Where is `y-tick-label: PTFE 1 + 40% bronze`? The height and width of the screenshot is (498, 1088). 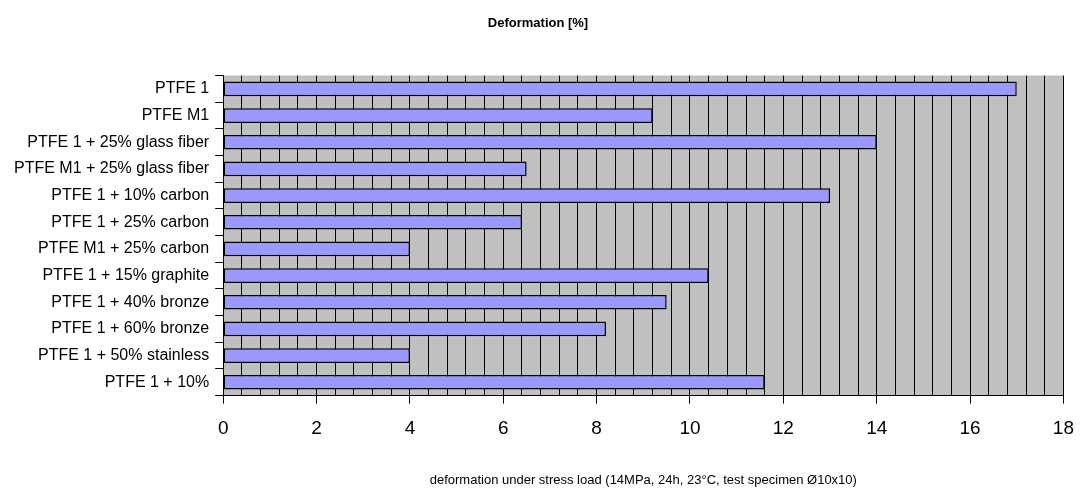 y-tick-label: PTFE 1 + 40% bronze is located at coordinates (130, 301).